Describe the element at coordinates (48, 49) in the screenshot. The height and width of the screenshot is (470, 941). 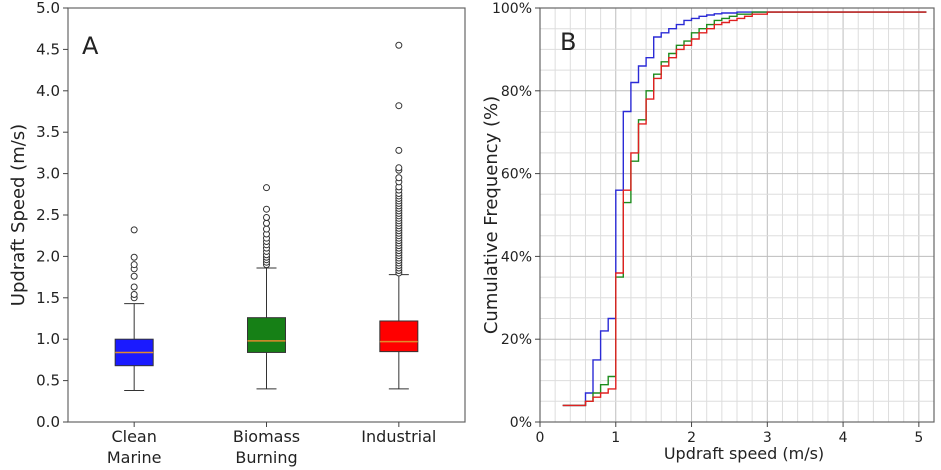
I see `panel-a-y-tick-label: 4.5` at that location.